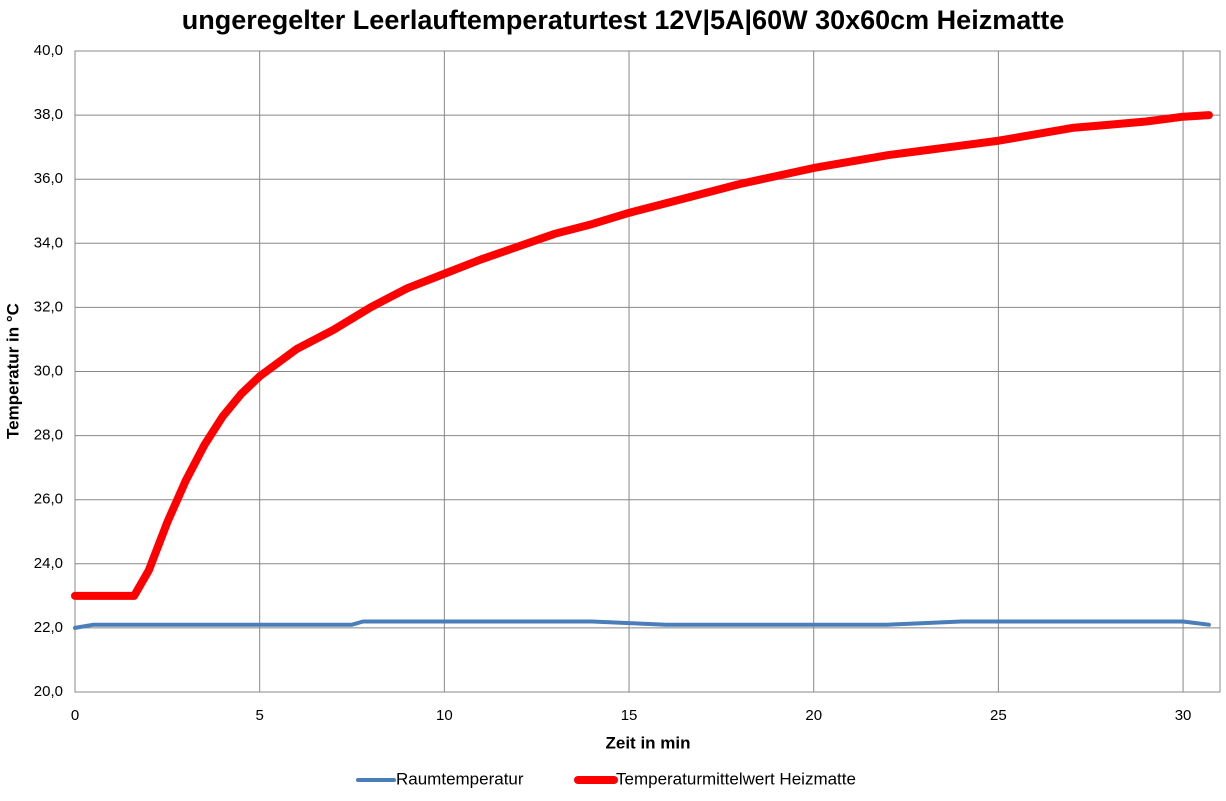 The width and height of the screenshot is (1226, 801). What do you see at coordinates (629, 715) in the screenshot?
I see `x-tick-label: 15` at bounding box center [629, 715].